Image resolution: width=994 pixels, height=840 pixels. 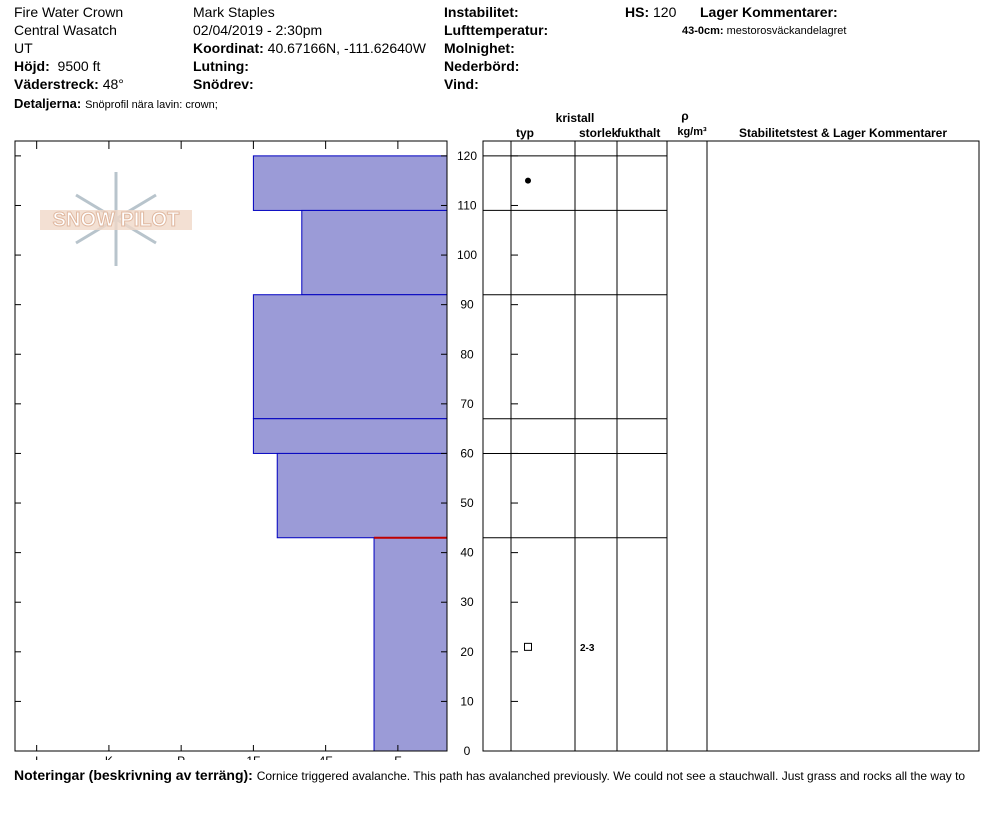 What do you see at coordinates (575, 118) in the screenshot?
I see `header: kristall` at bounding box center [575, 118].